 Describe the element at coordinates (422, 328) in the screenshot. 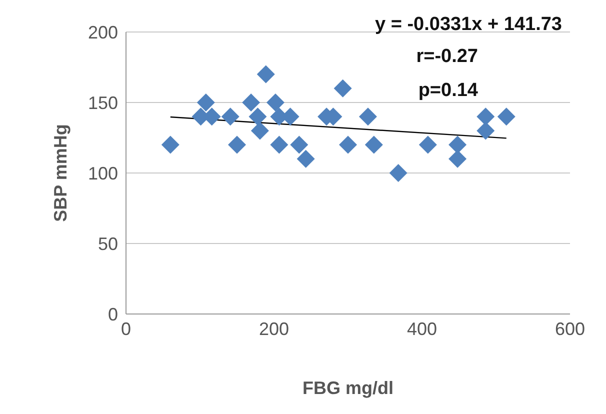

I see `x-tick-label: 400` at that location.